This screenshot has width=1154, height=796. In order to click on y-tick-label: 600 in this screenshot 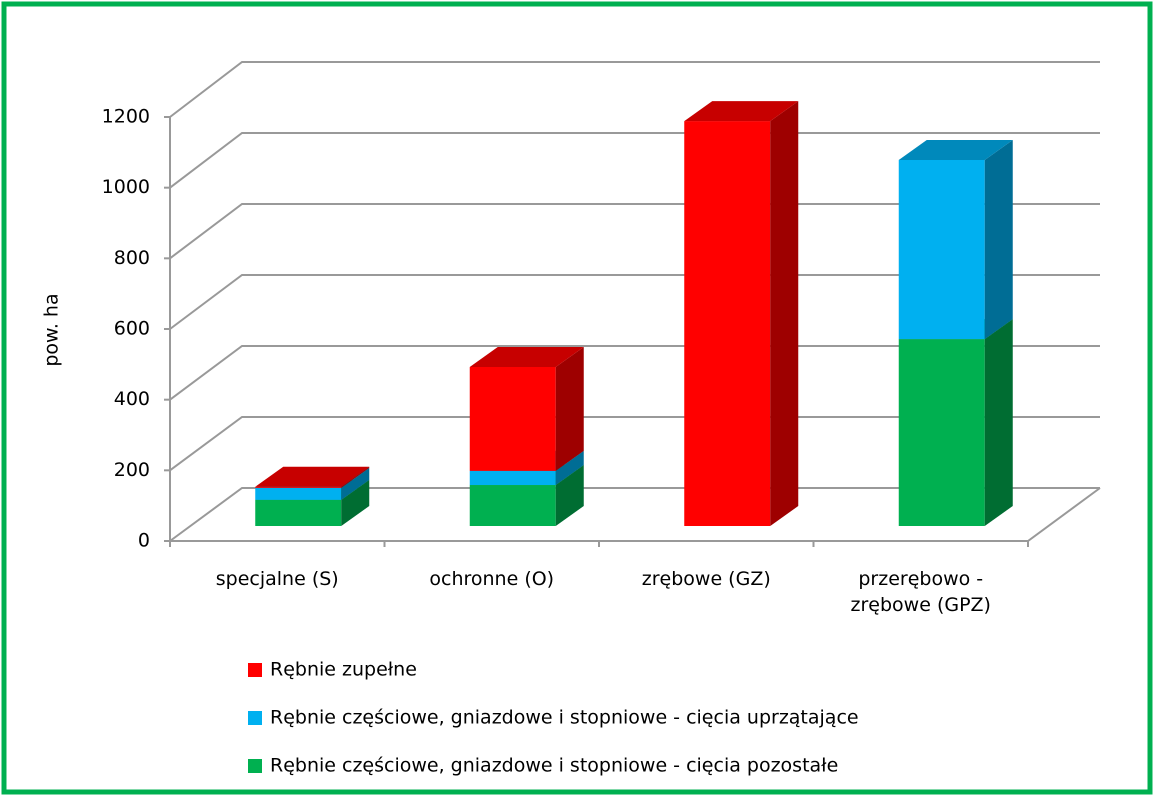, I will do `click(132, 329)`.